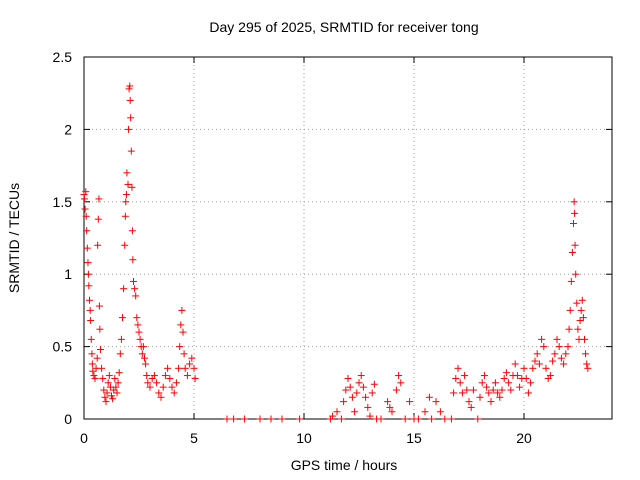 The height and width of the screenshot is (480, 640). I want to click on y-tick-label: 0.5, so click(63, 347).